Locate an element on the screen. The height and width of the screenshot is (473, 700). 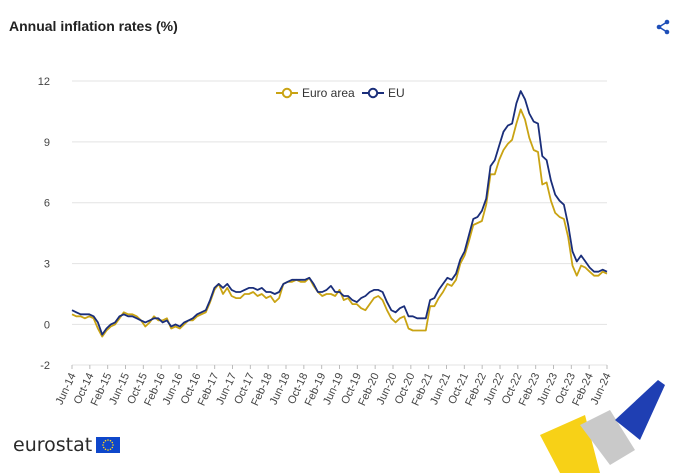
y-tick-label: 0 is located at coordinates (47, 325).